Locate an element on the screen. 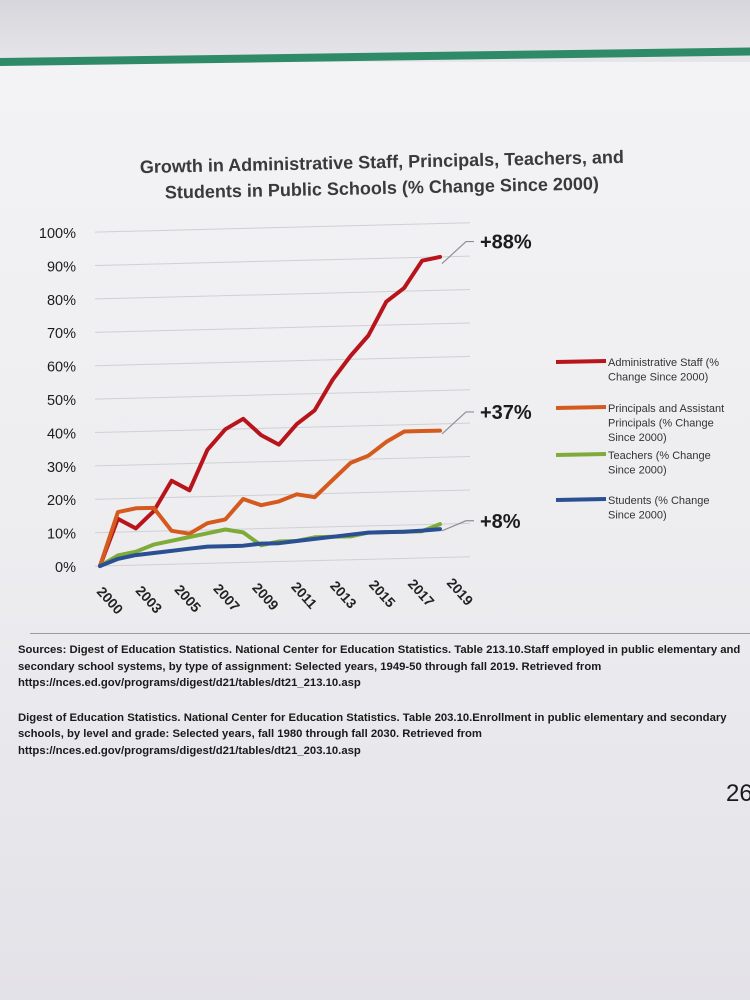  y-tick-label: 30% is located at coordinates (61, 468).